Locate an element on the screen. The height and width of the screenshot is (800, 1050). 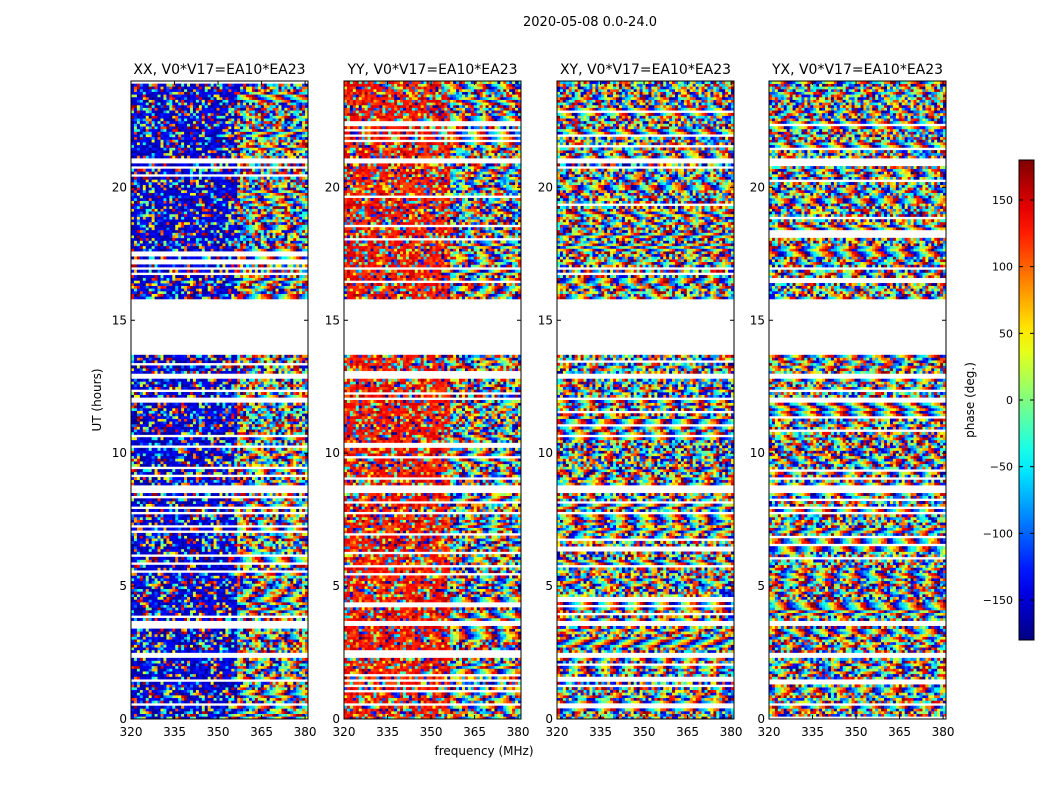
panel-title: YX, V0*V17=EA10*EA23 is located at coordinates (857, 70).